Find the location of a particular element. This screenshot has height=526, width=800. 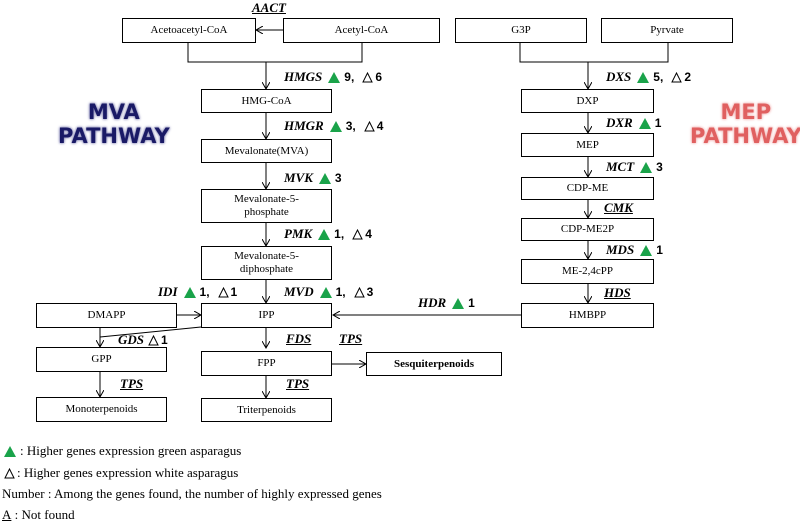

node-mevalonate: Mevalonate(MVA) is located at coordinates (266, 151).